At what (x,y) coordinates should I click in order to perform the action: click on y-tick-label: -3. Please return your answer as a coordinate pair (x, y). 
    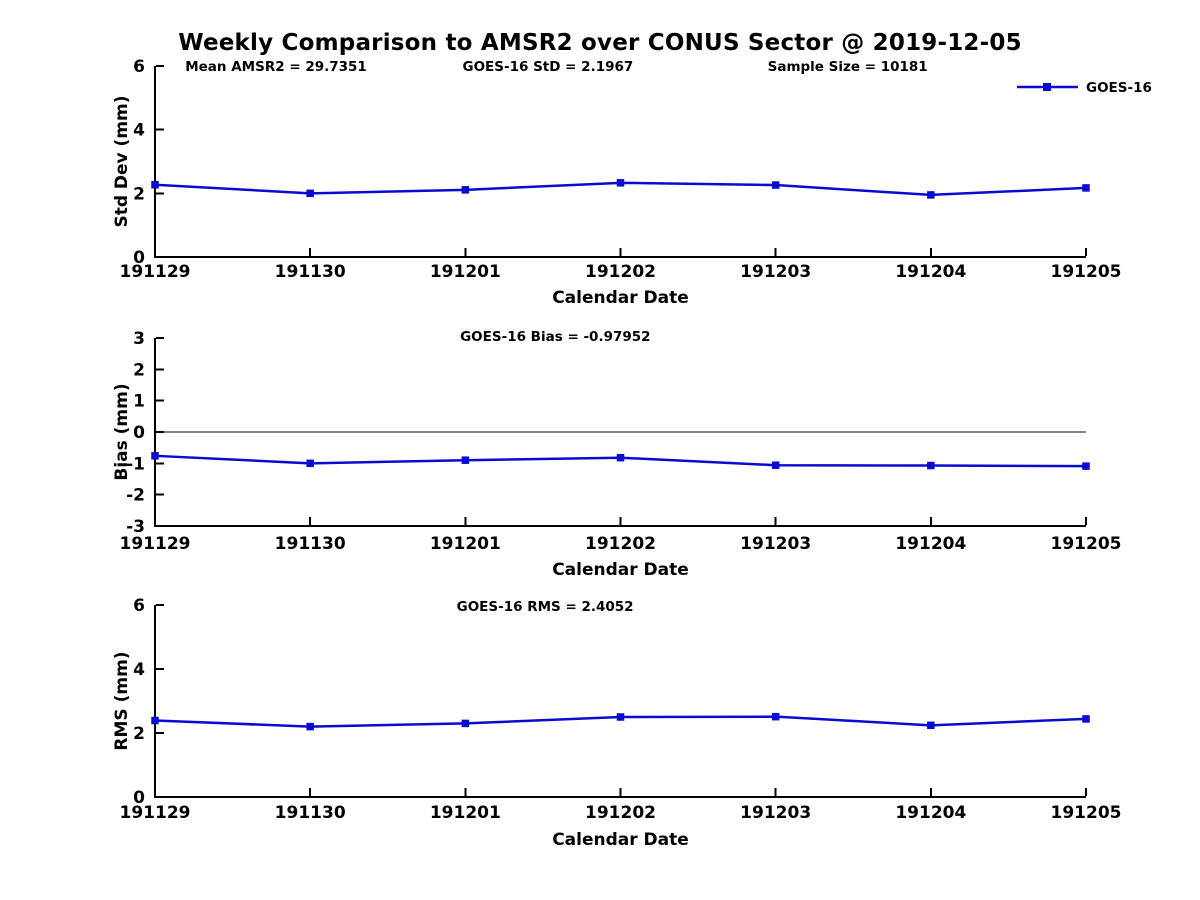
    Looking at the image, I should click on (135, 527).